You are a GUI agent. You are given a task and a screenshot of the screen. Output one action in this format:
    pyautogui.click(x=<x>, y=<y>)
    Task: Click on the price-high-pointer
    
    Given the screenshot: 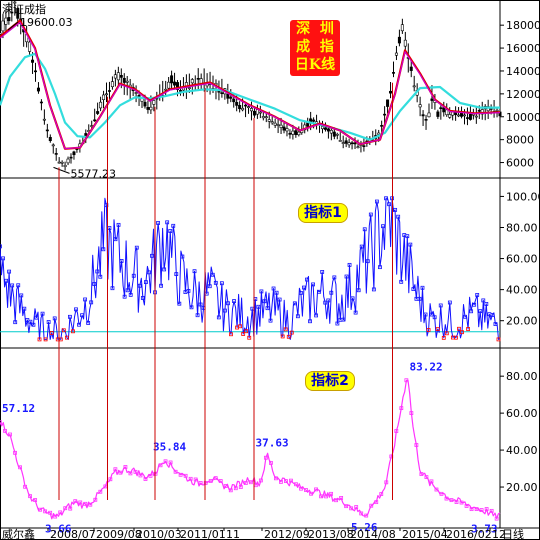 What is the action you would take?
    pyautogui.click(x=13, y=26)
    